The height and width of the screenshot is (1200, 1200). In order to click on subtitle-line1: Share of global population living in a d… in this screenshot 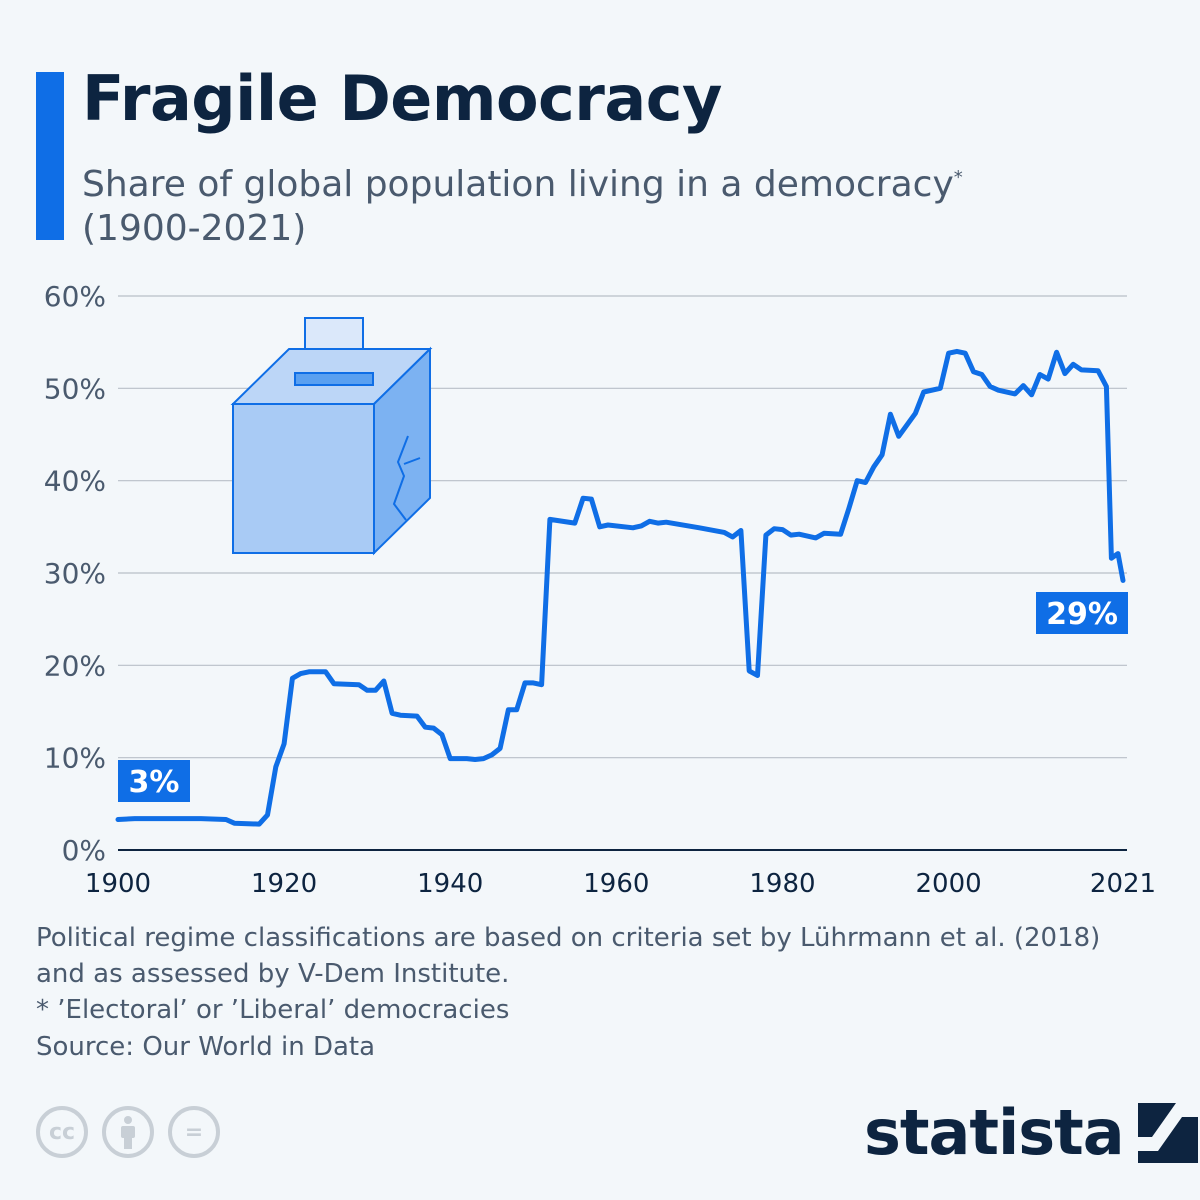, I will do `click(518, 184)`.